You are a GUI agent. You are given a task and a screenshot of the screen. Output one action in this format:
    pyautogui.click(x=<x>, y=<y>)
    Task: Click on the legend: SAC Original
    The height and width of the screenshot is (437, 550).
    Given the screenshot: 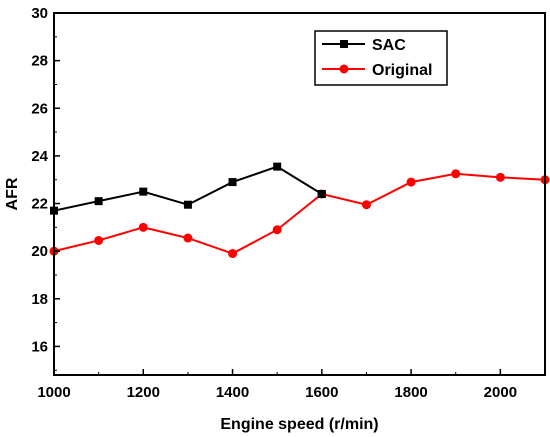 What is the action you would take?
    pyautogui.click(x=381, y=58)
    